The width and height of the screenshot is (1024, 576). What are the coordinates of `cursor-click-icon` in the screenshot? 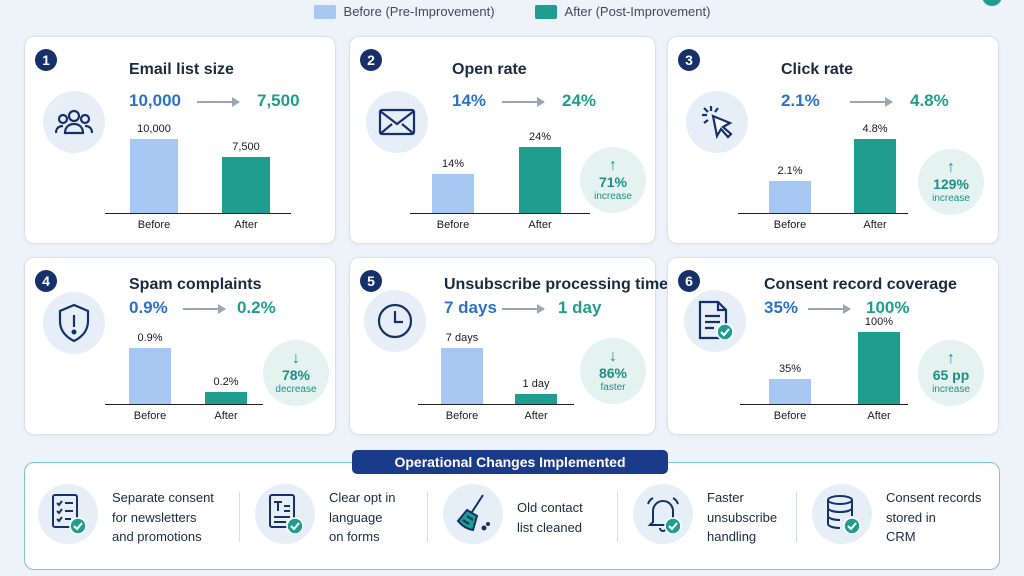 It's located at (717, 122).